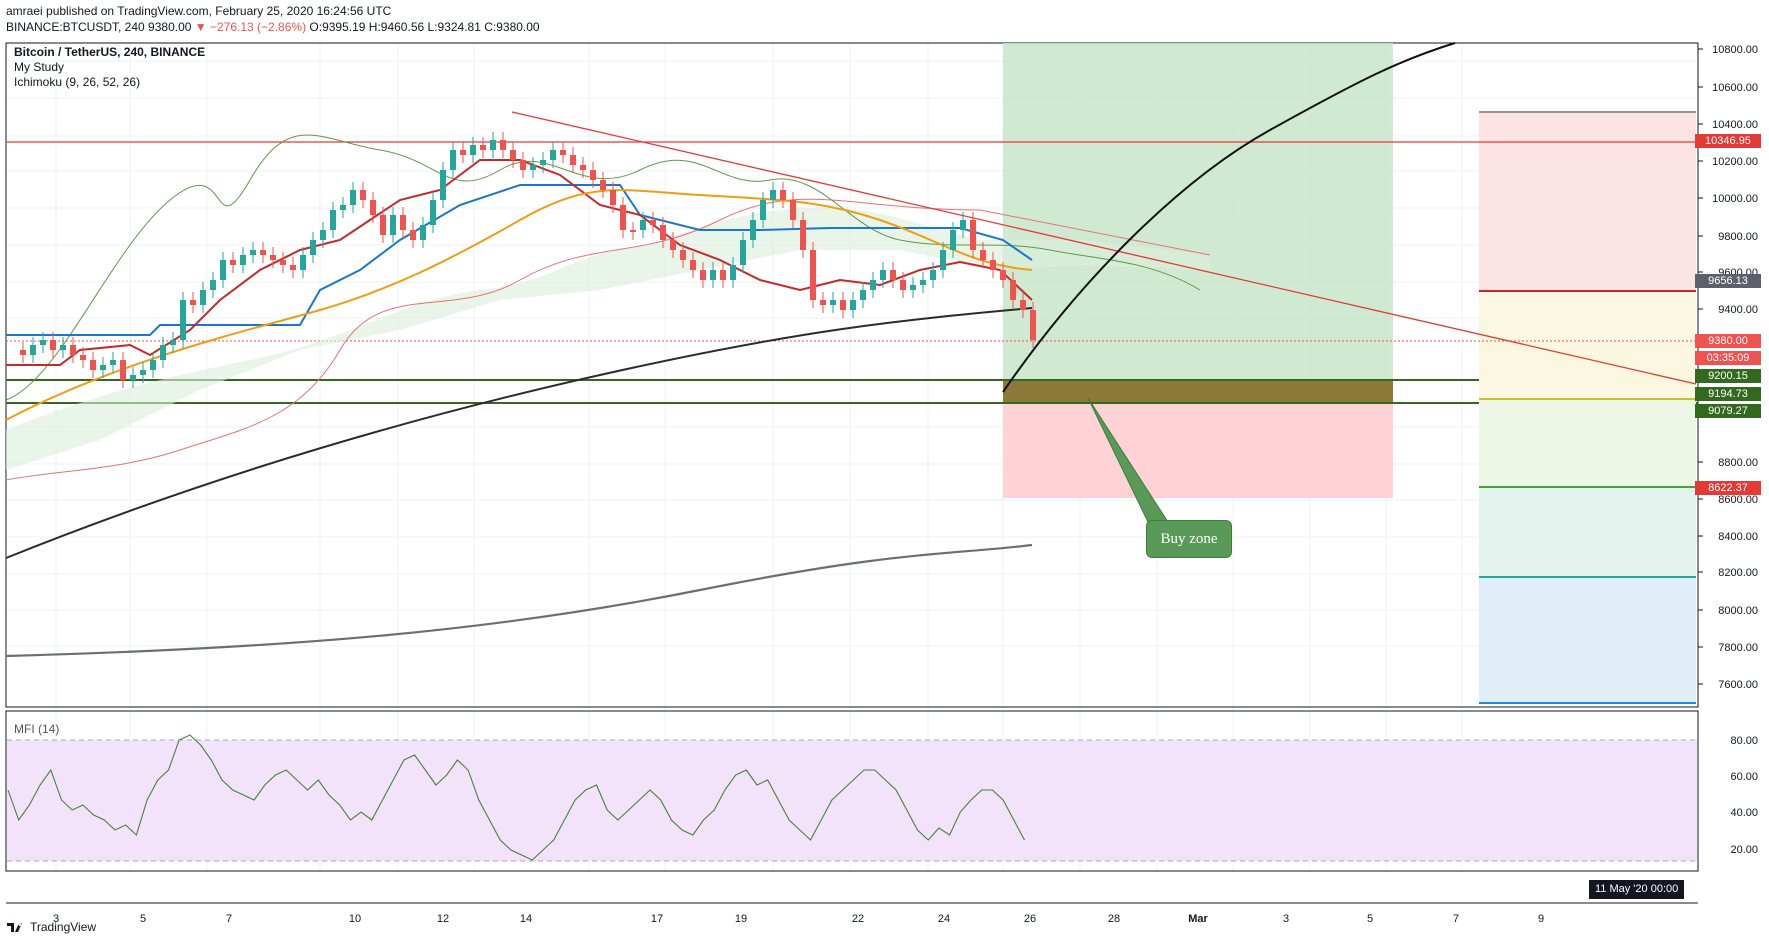  What do you see at coordinates (1728, 341) in the screenshot?
I see `price-label: 9380.00` at bounding box center [1728, 341].